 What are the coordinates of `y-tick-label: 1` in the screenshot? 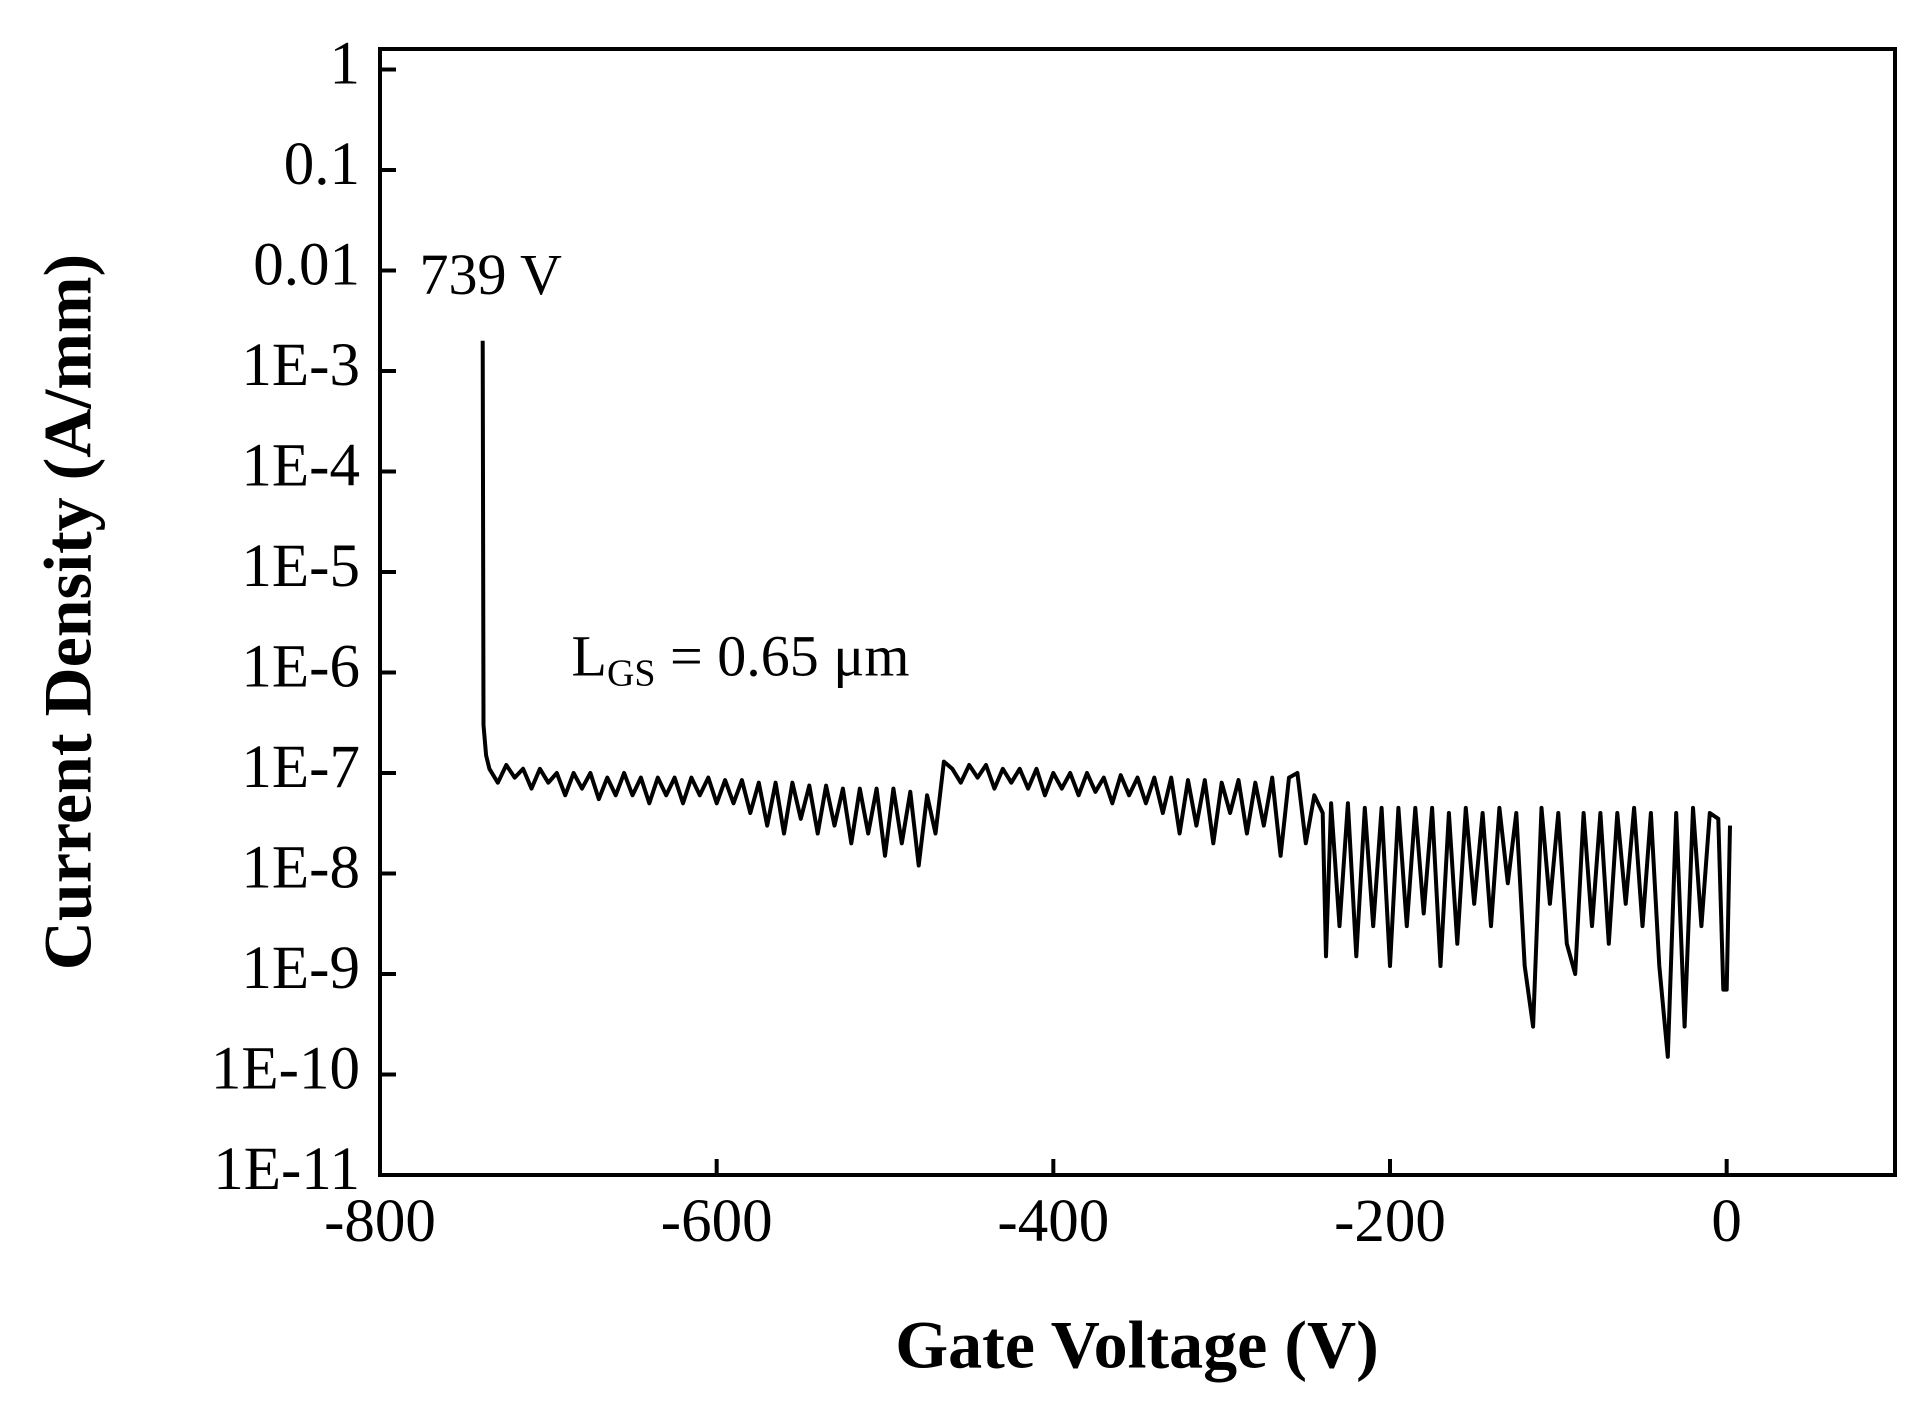 It's located at (345, 64).